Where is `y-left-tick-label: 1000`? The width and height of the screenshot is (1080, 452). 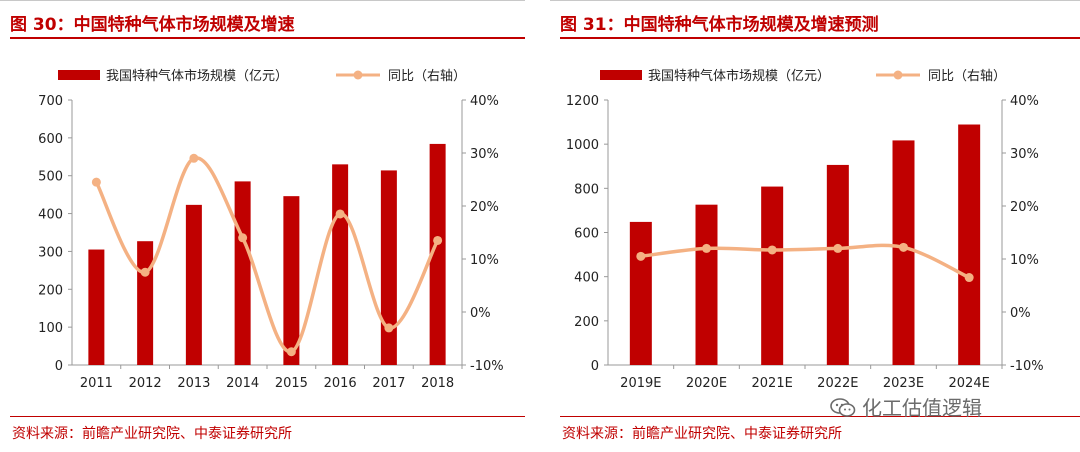 y-left-tick-label: 1000 is located at coordinates (582, 145).